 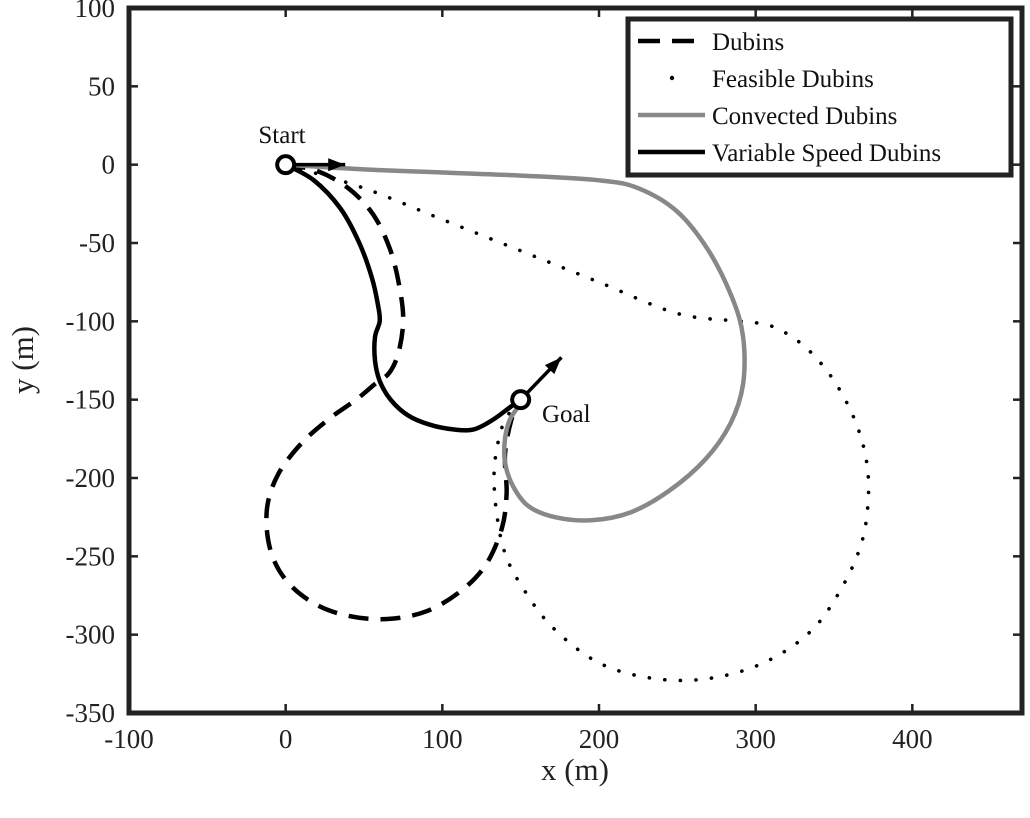 What do you see at coordinates (755, 739) in the screenshot?
I see `x-tick-label: 300` at bounding box center [755, 739].